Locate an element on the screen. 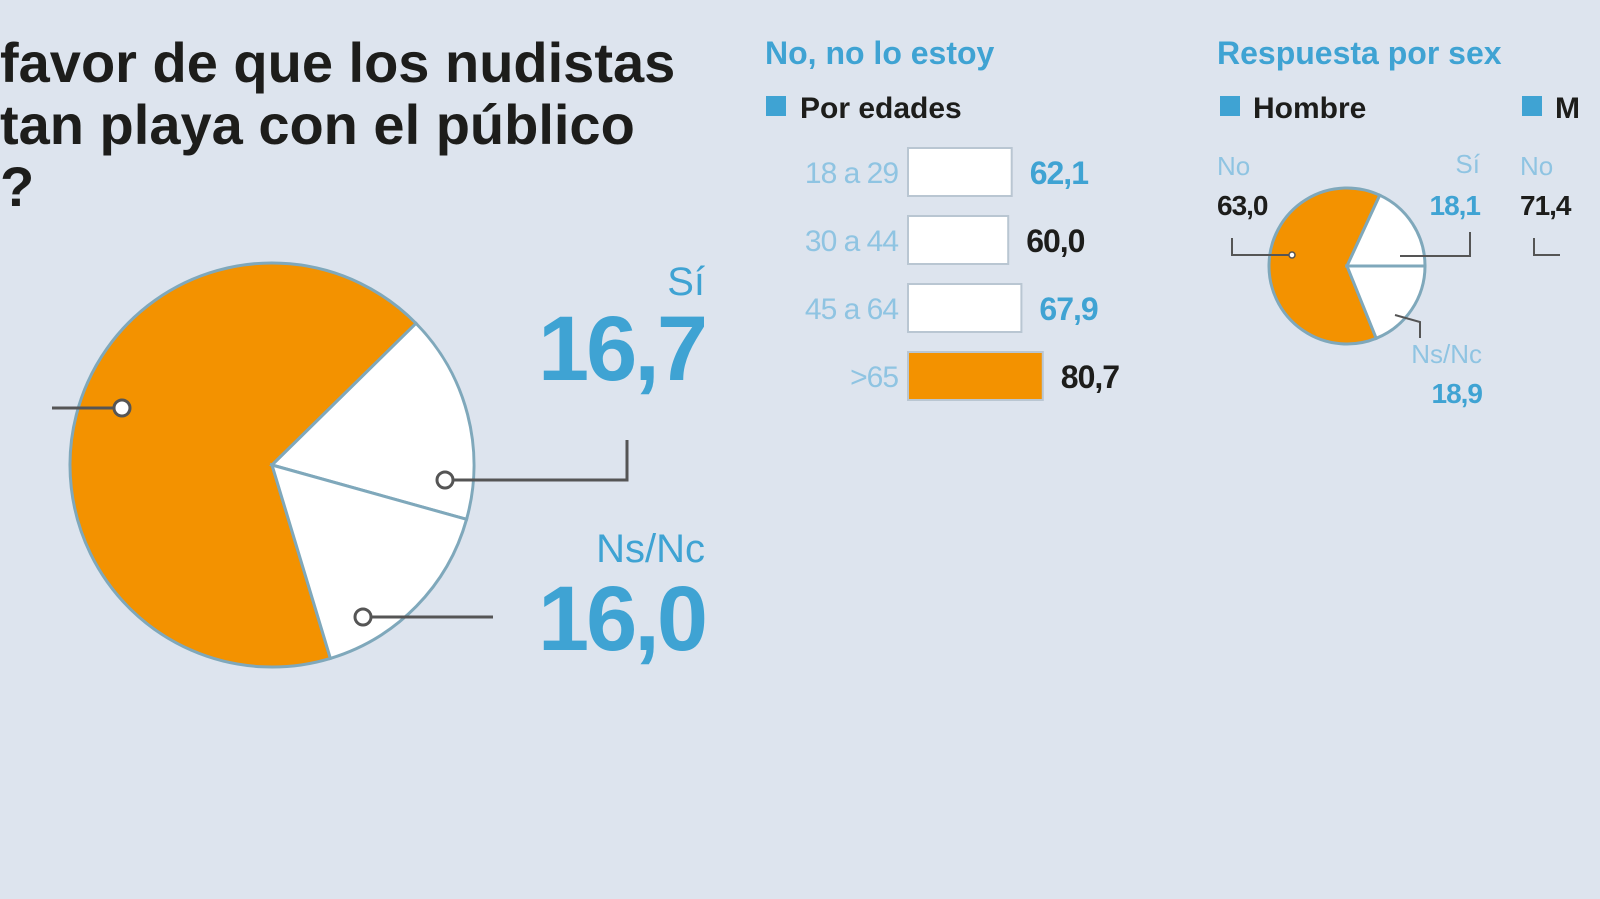  category-label: 18 a 29 is located at coordinates (851, 173).